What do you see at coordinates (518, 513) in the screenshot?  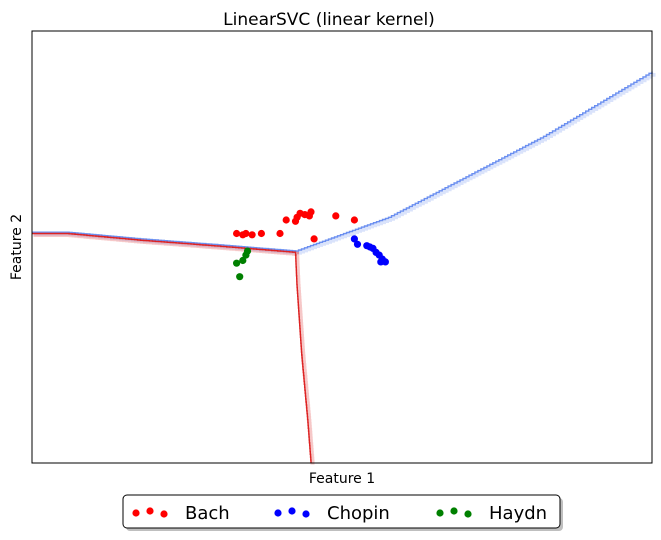 I see `legend-label-haydn: Haydn` at bounding box center [518, 513].